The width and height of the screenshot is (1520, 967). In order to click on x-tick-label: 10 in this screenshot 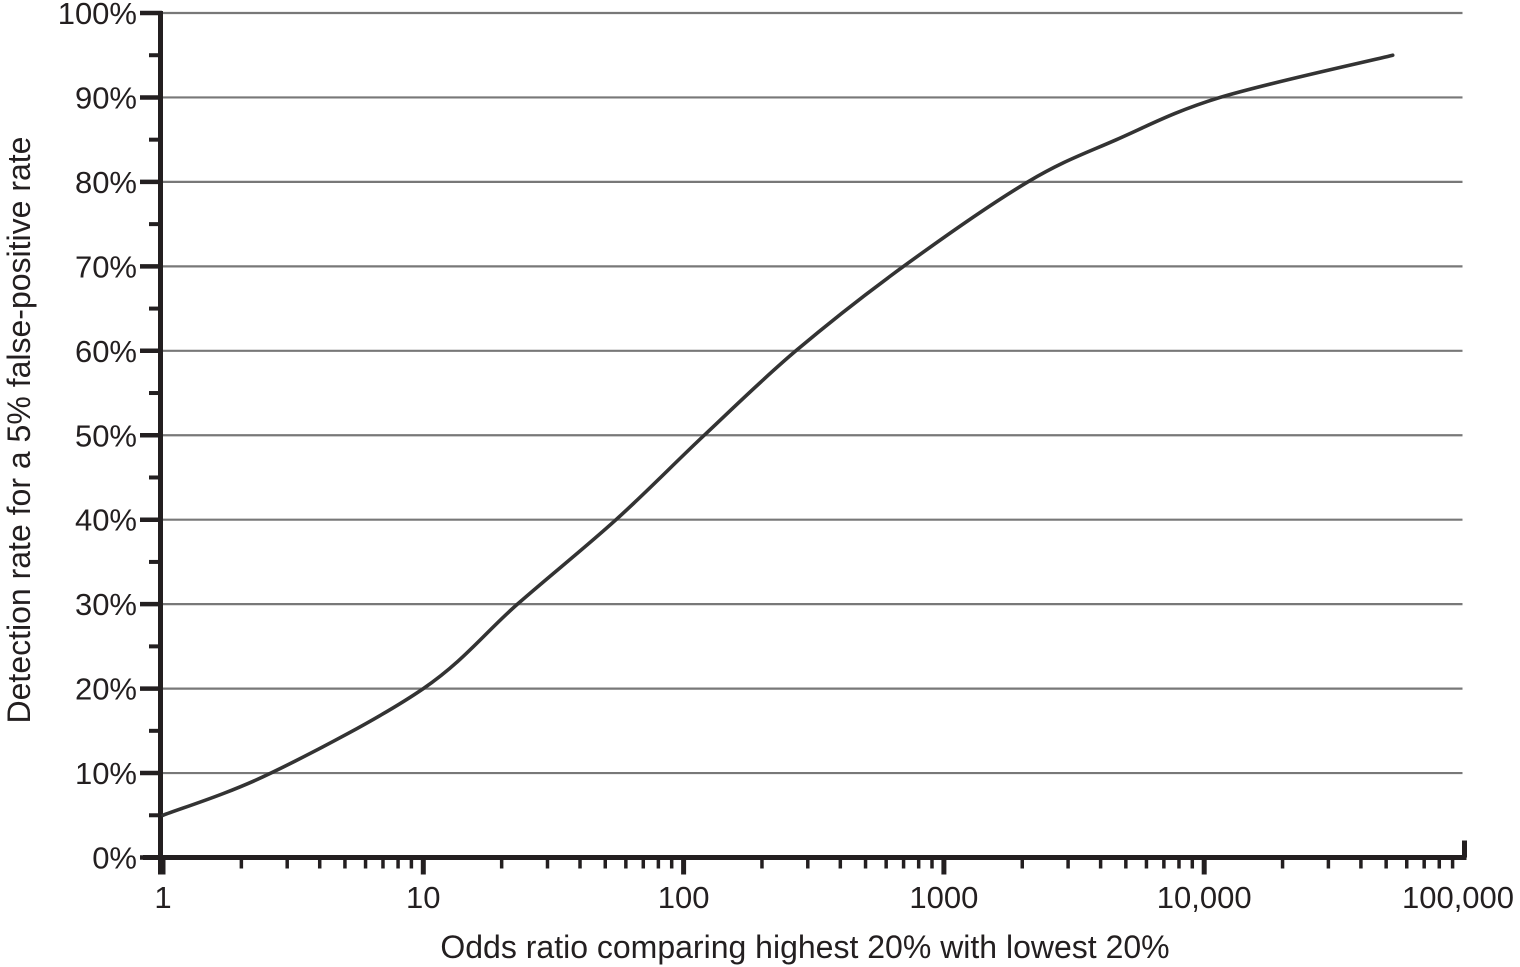, I will do `click(423, 897)`.